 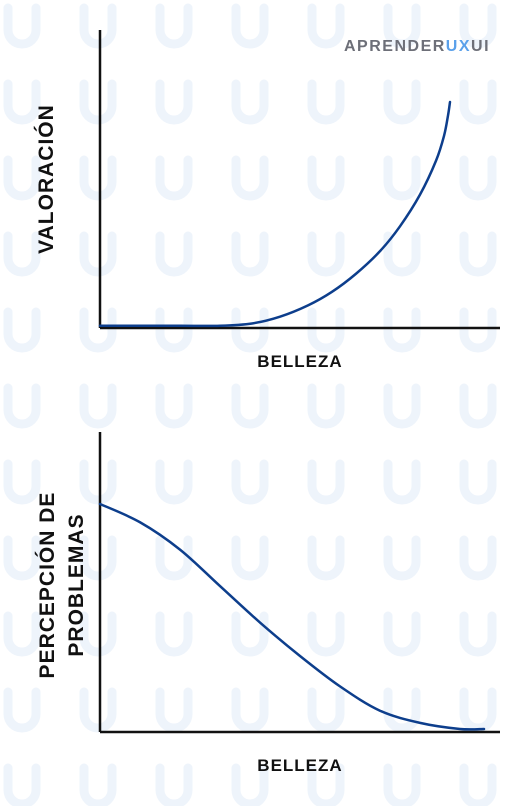 I want to click on logo-text-accent: UX, so click(x=458, y=46).